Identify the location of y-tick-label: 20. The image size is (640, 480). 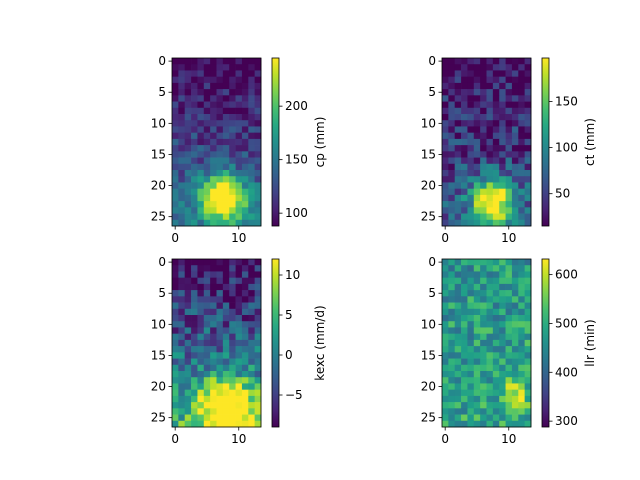
(158, 387).